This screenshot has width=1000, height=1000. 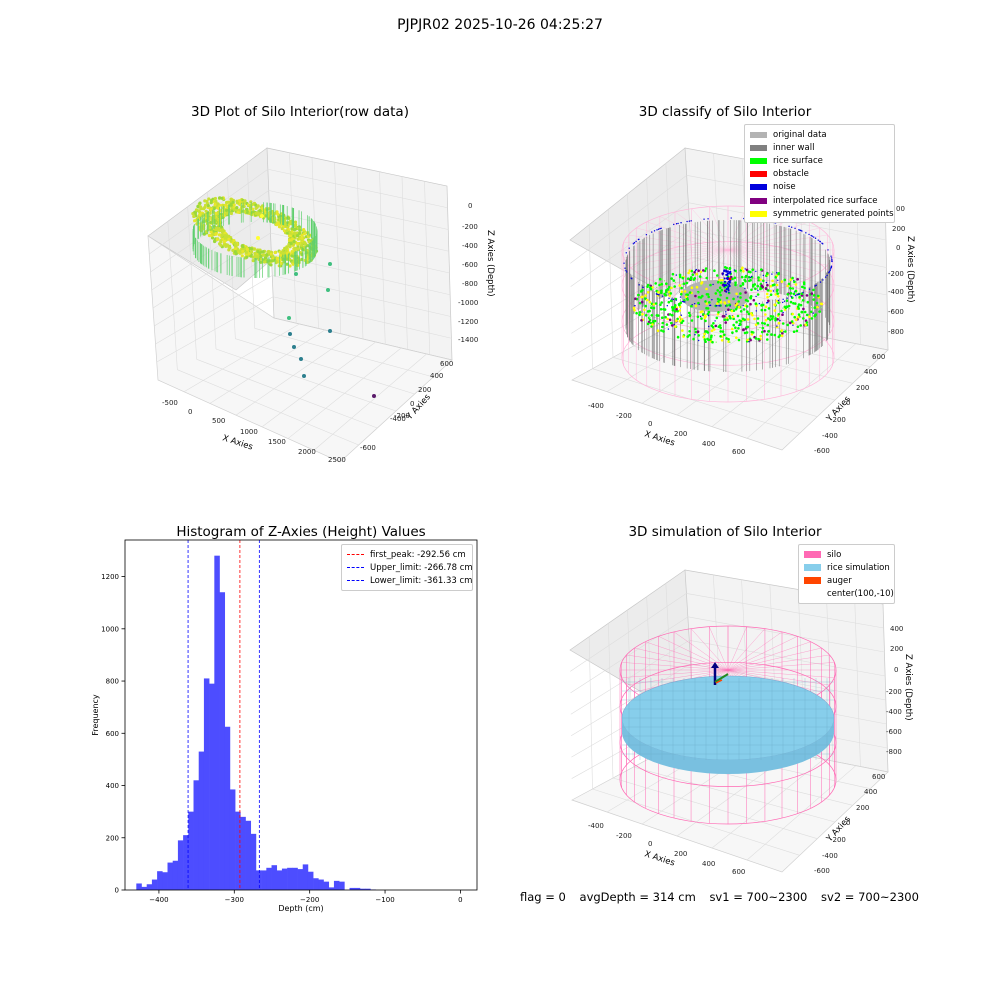 What do you see at coordinates (758, 897) in the screenshot?
I see `status-sv1: sv1 = 700~2300` at bounding box center [758, 897].